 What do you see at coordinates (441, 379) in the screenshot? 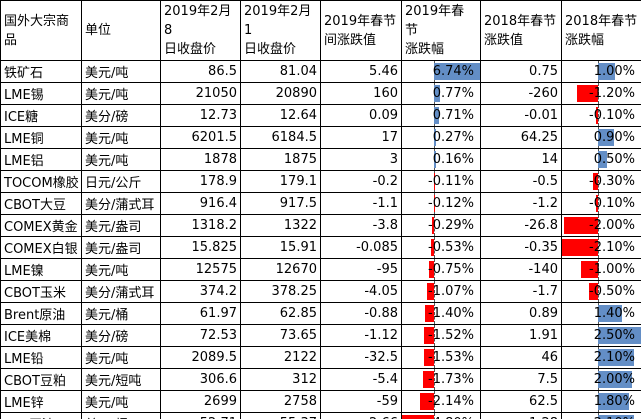
I see `cell-pct_2019: -1.73%` at bounding box center [441, 379].